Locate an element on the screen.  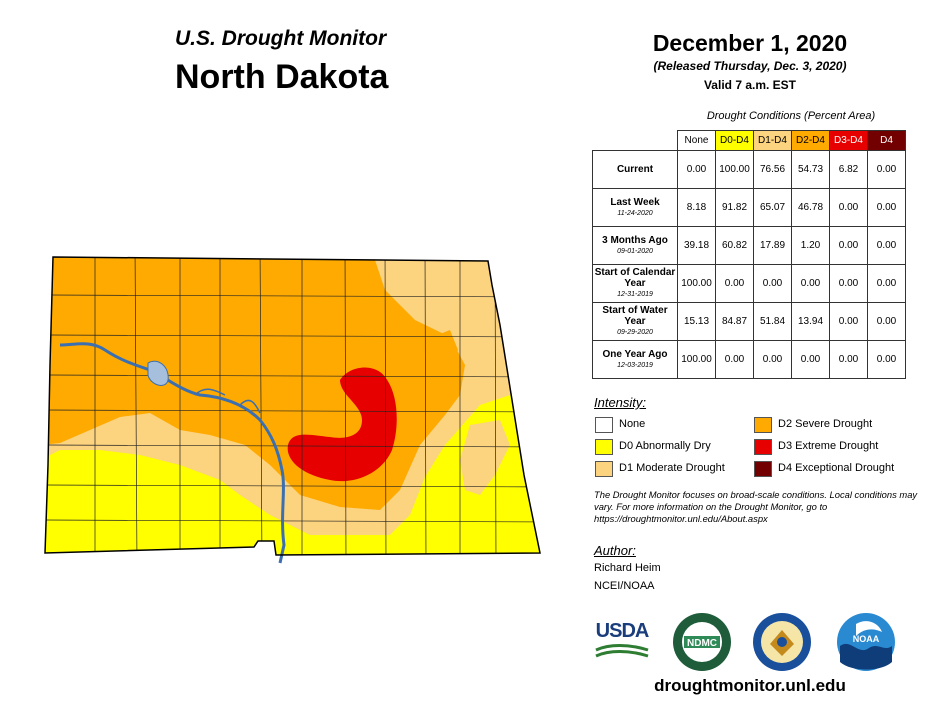
legend-label: None is located at coordinates (632, 424).